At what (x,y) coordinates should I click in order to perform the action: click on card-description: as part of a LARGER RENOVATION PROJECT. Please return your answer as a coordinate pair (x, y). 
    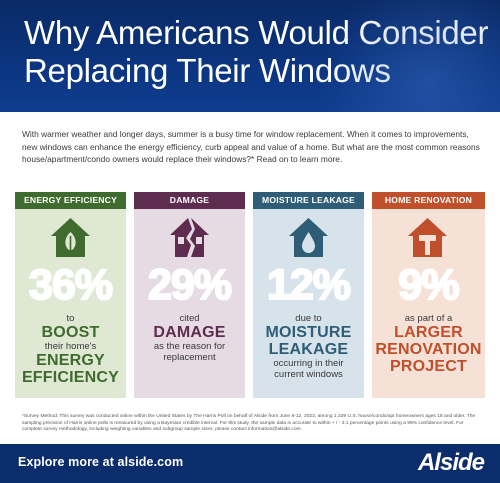
    Looking at the image, I should click on (428, 344).